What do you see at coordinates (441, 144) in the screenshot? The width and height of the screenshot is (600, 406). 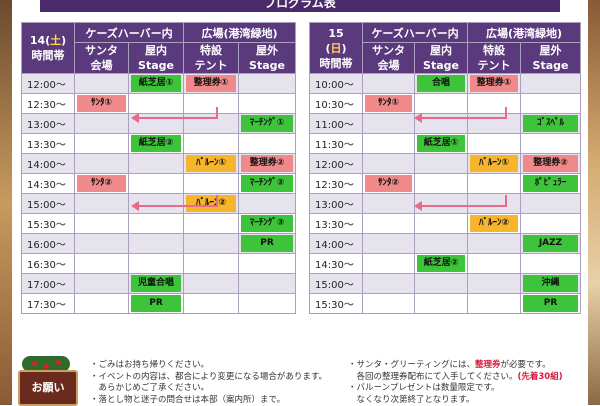 I see `schedule-cell: 紙芝居①` at bounding box center [441, 144].